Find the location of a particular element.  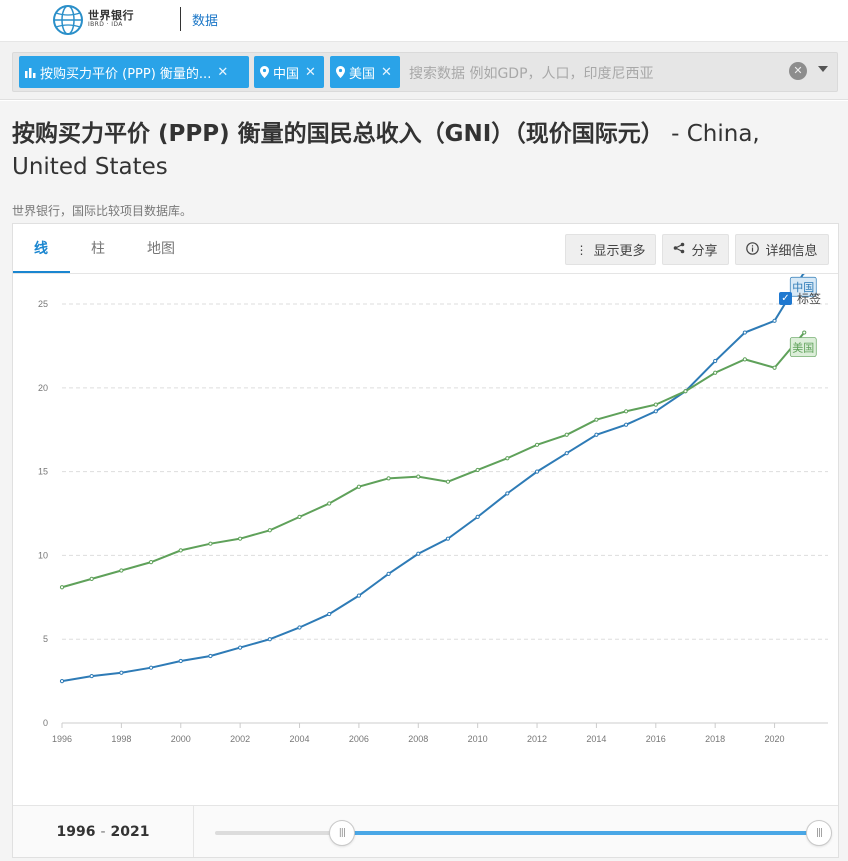

tab-bar: 柱 is located at coordinates (98, 249).